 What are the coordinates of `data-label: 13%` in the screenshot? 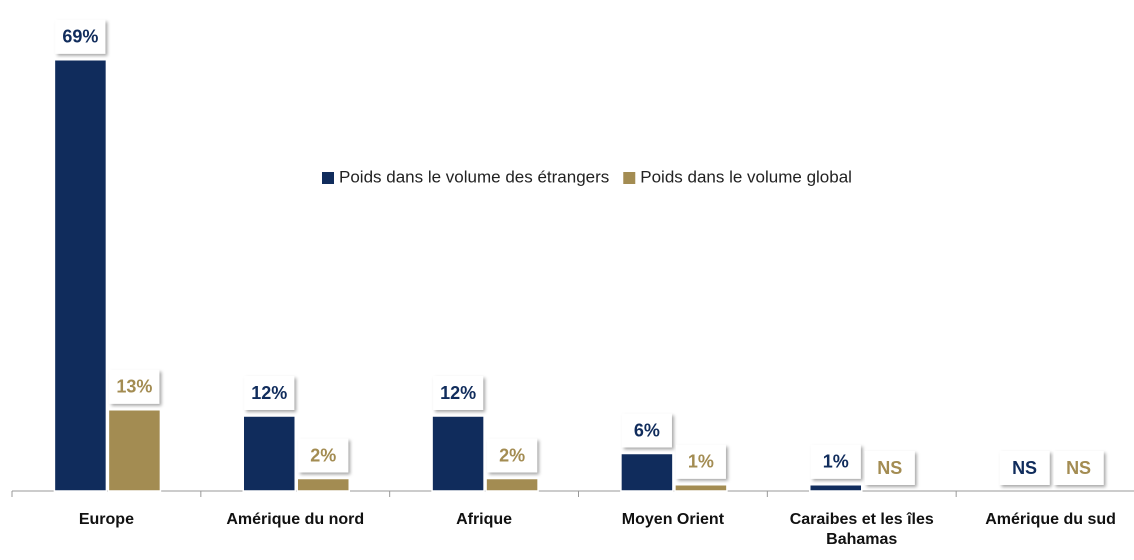 It's located at (134, 387).